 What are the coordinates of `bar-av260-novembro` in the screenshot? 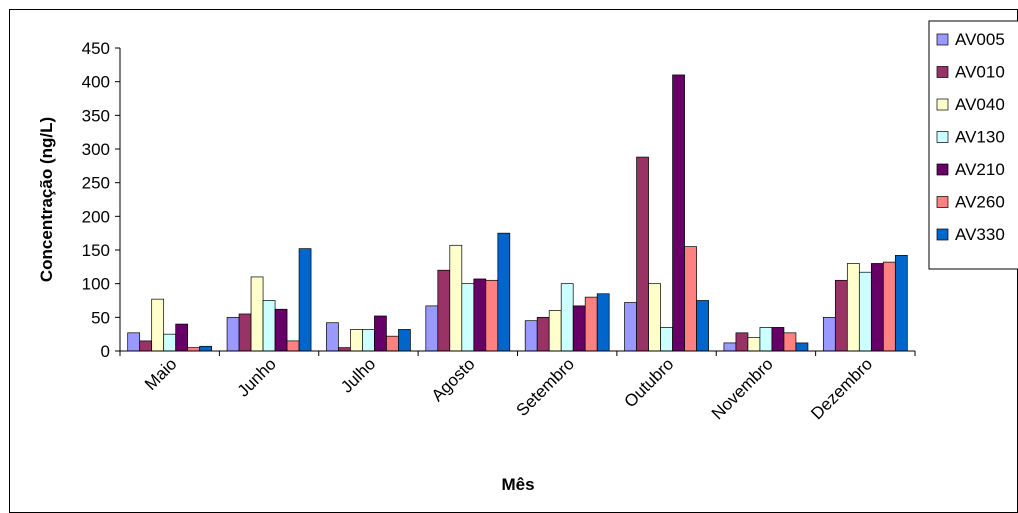 It's located at (790, 342).